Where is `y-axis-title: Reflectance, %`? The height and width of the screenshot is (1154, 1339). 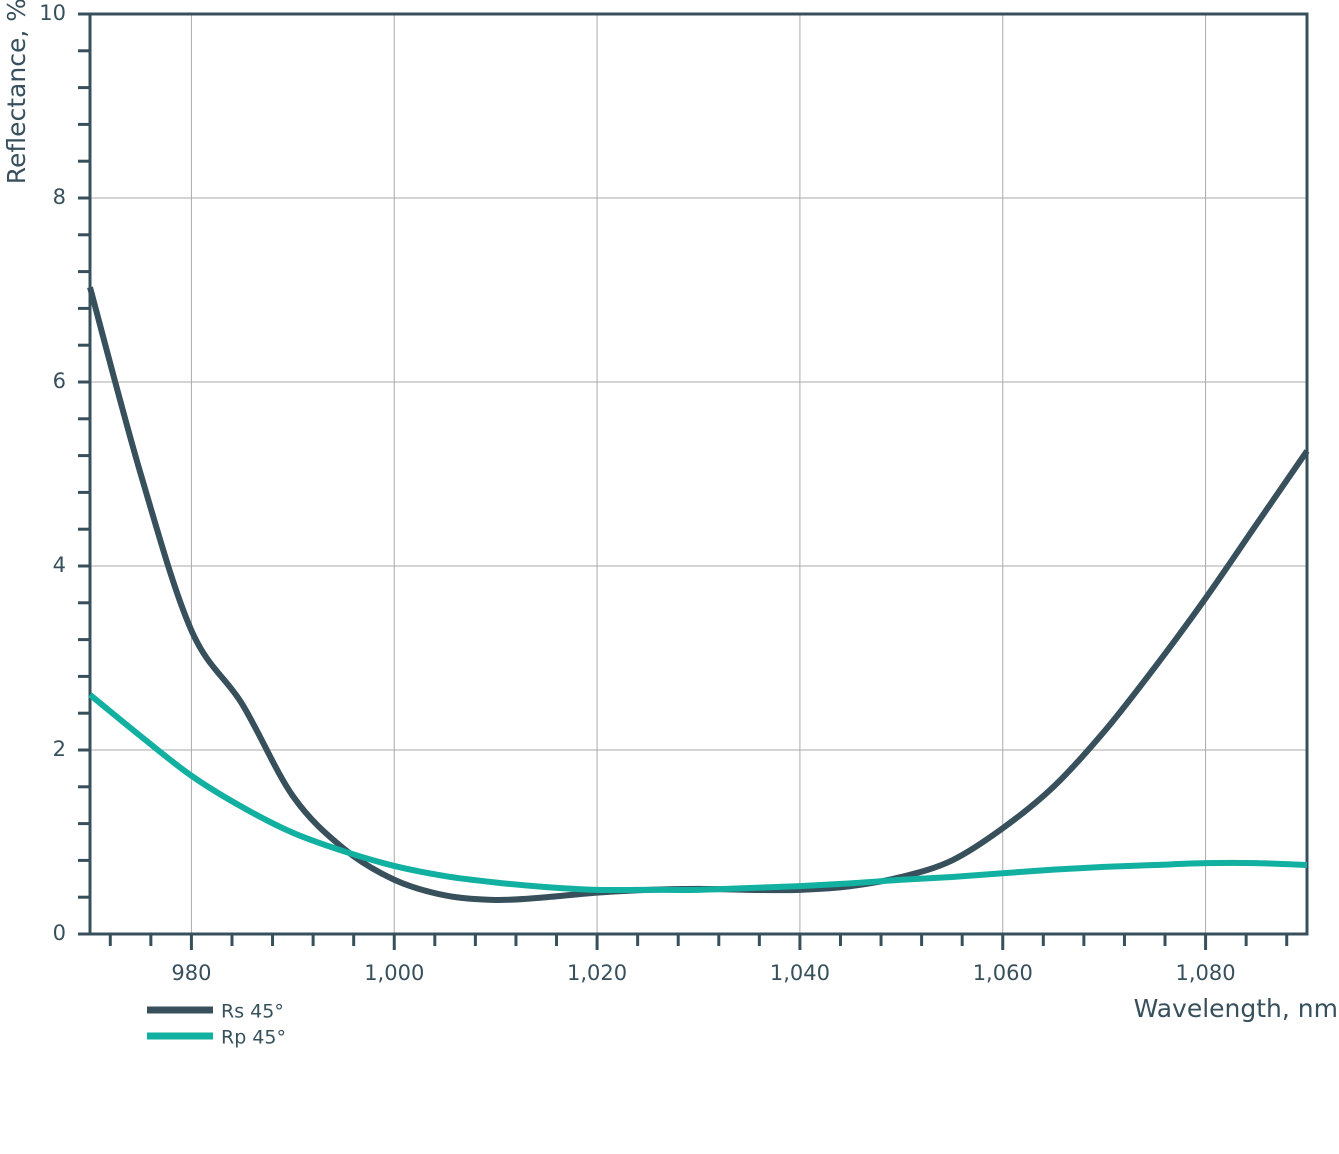 y-axis-title: Reflectance, % is located at coordinates (16, 92).